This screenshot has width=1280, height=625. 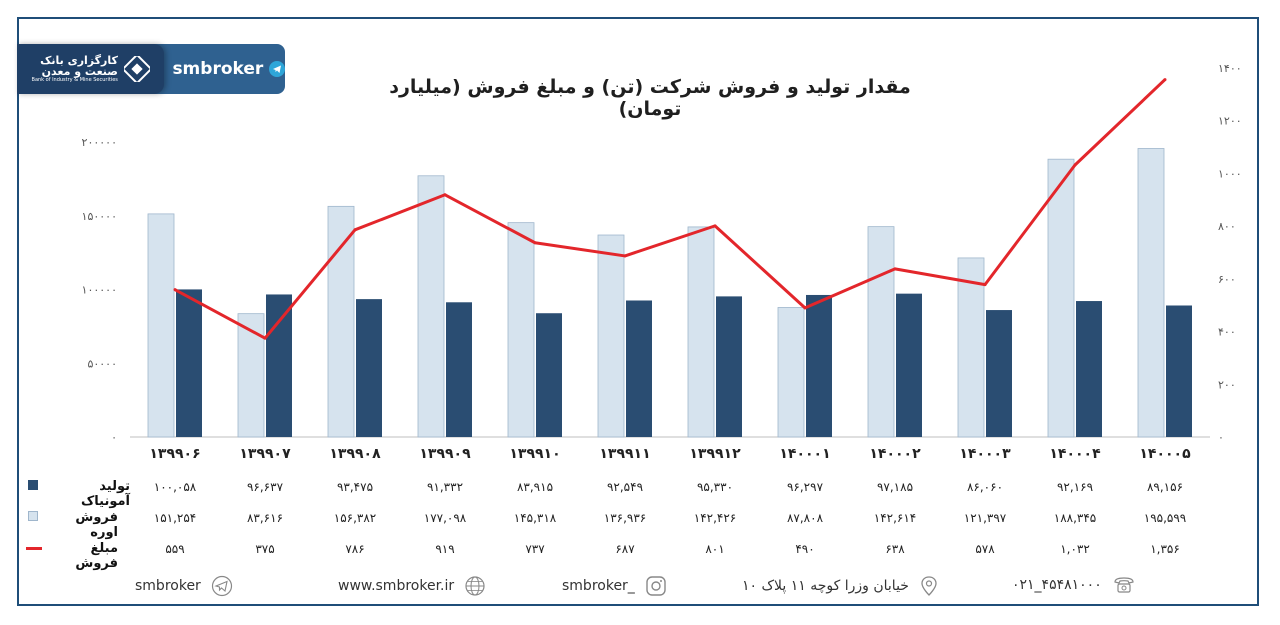 What do you see at coordinates (535, 518) in the screenshot?
I see `table-cell-value: ۱۴۵,۳۱۸` at bounding box center [535, 518].